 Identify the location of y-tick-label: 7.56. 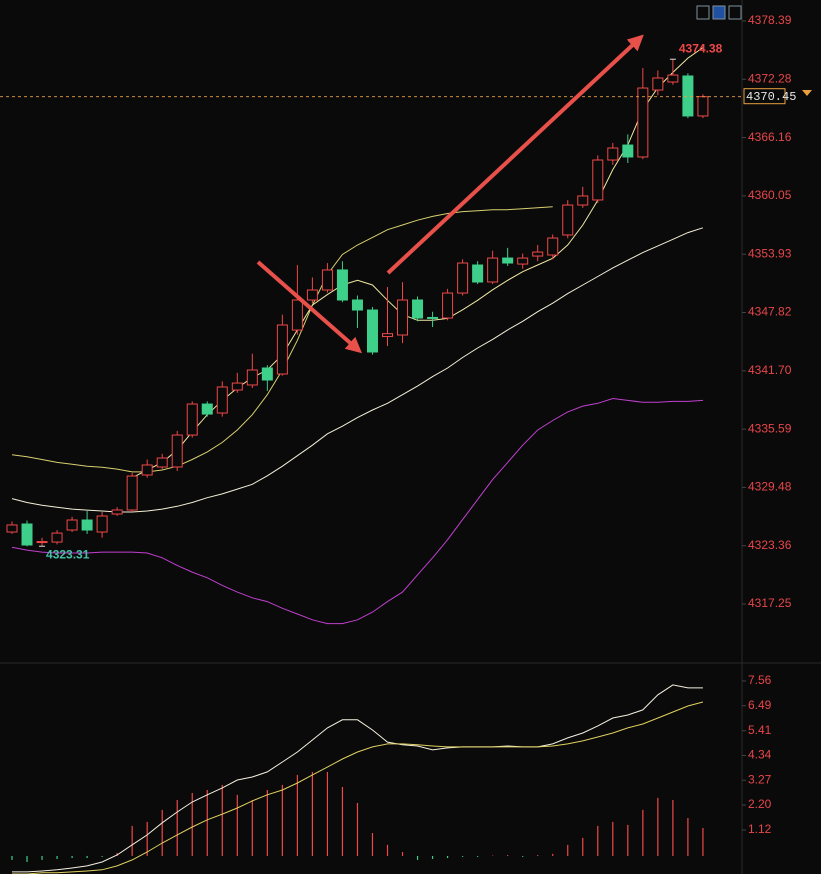
(760, 680).